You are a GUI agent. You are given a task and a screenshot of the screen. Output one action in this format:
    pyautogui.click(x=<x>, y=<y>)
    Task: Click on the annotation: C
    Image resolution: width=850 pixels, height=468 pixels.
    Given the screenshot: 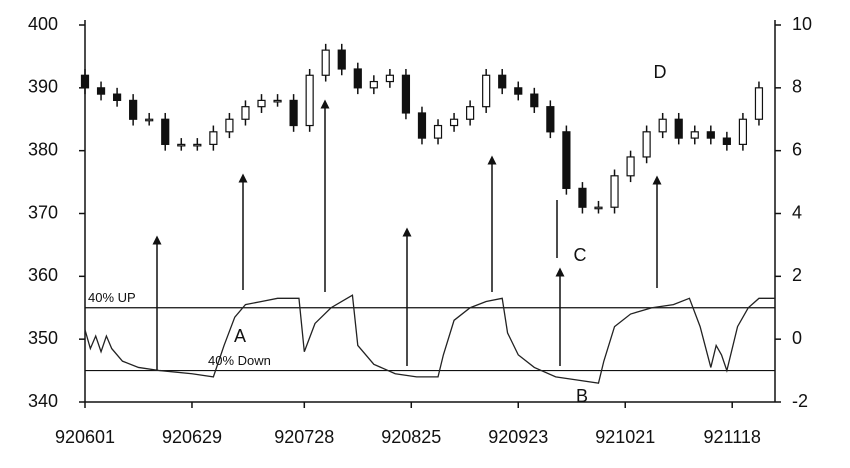 What is the action you would take?
    pyautogui.click(x=580, y=255)
    